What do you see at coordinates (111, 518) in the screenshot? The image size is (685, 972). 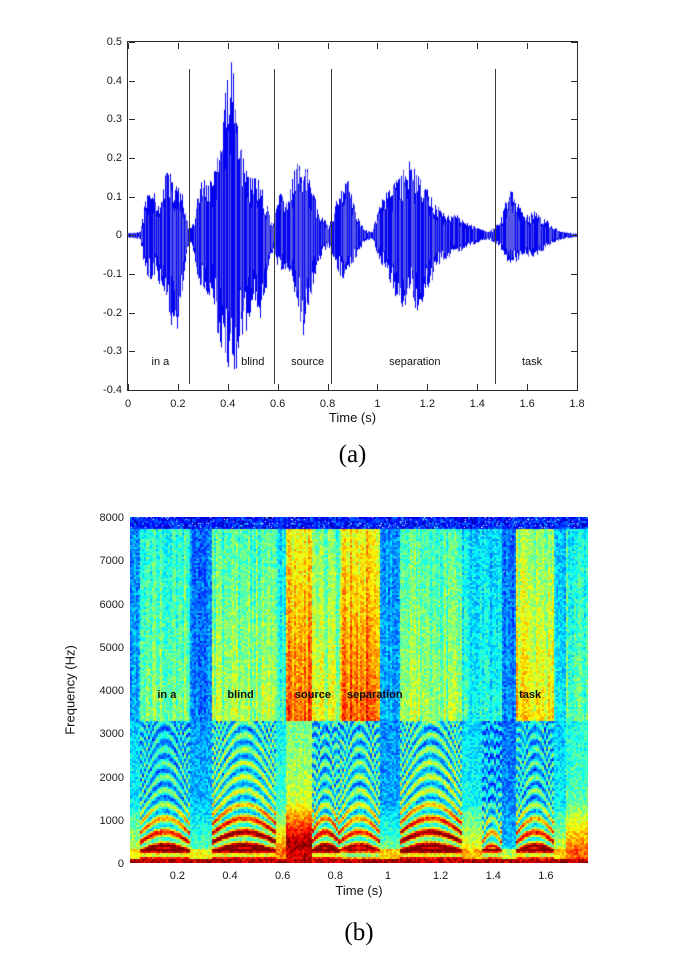 I see `ytick-label: 8000` at bounding box center [111, 518].